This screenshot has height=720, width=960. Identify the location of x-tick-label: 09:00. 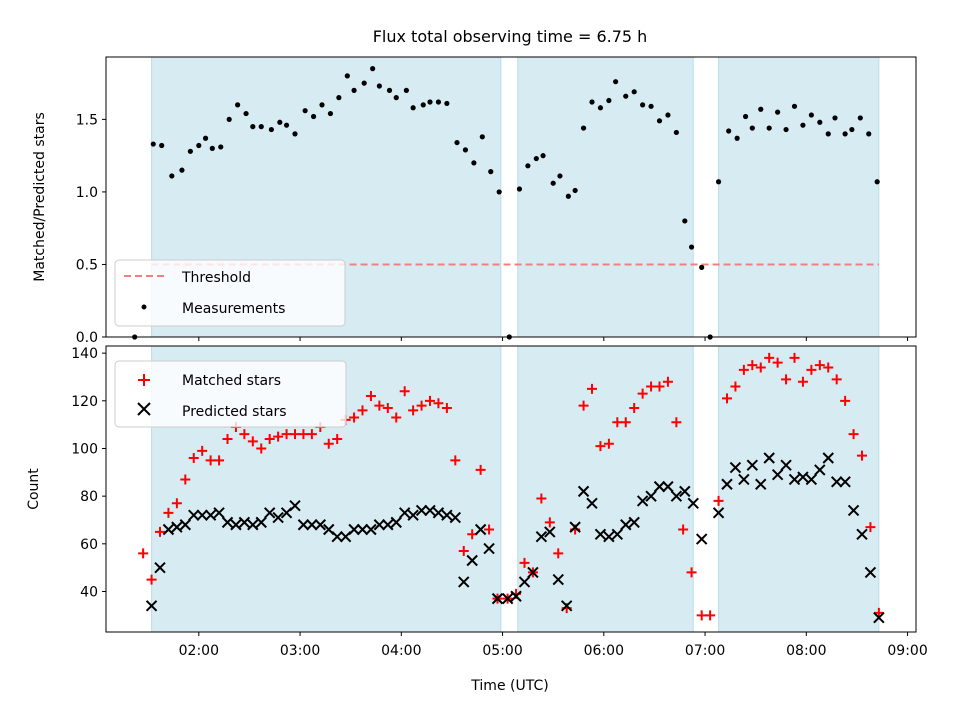
(907, 651).